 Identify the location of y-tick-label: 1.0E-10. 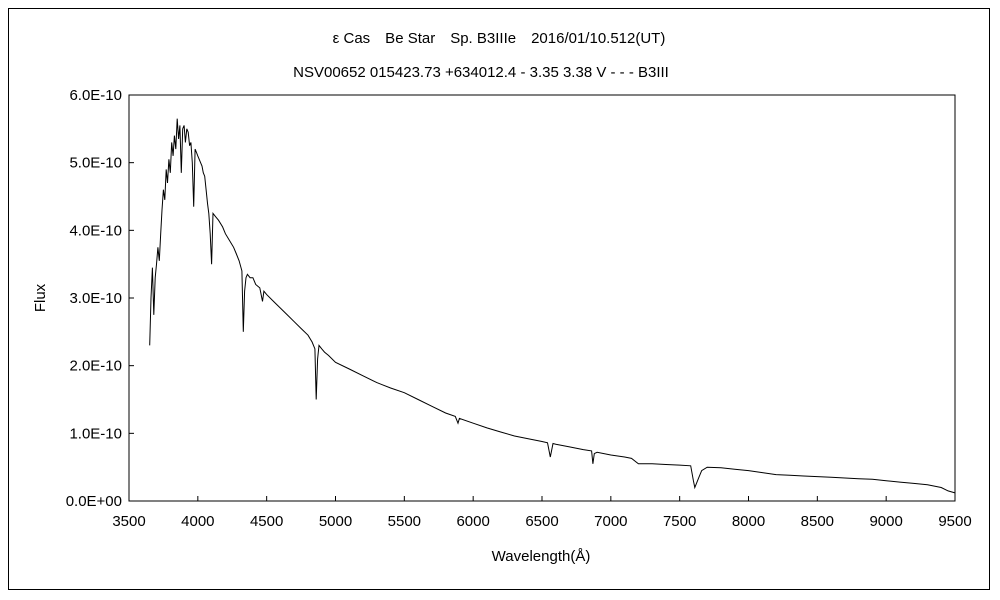
(95, 433).